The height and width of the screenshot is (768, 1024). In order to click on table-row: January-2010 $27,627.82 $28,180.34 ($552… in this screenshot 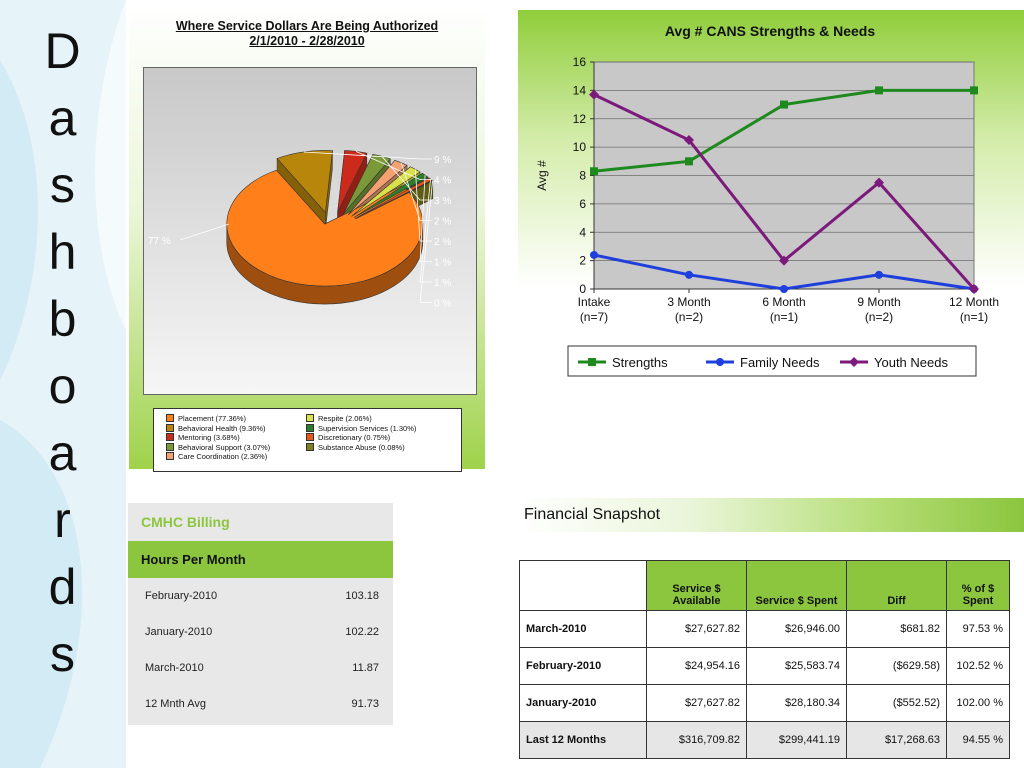, I will do `click(764, 703)`.